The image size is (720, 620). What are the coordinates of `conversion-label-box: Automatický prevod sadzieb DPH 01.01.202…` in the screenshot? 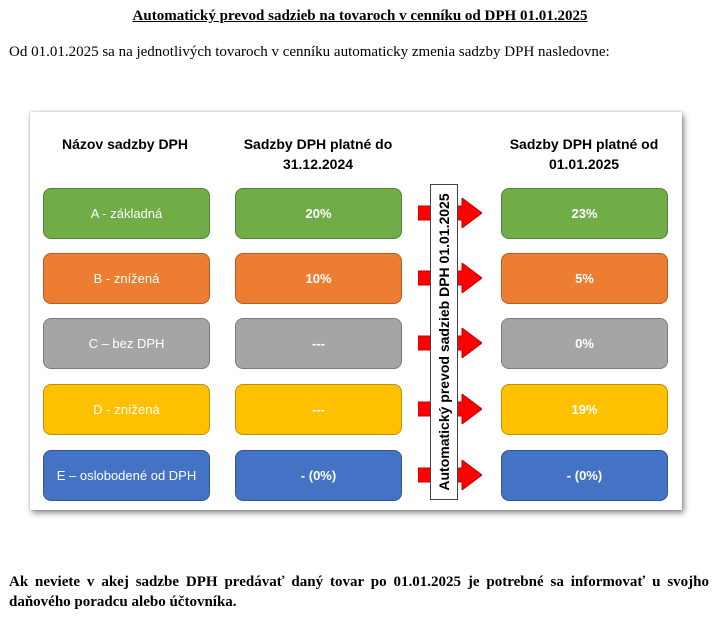 It's located at (444, 342).